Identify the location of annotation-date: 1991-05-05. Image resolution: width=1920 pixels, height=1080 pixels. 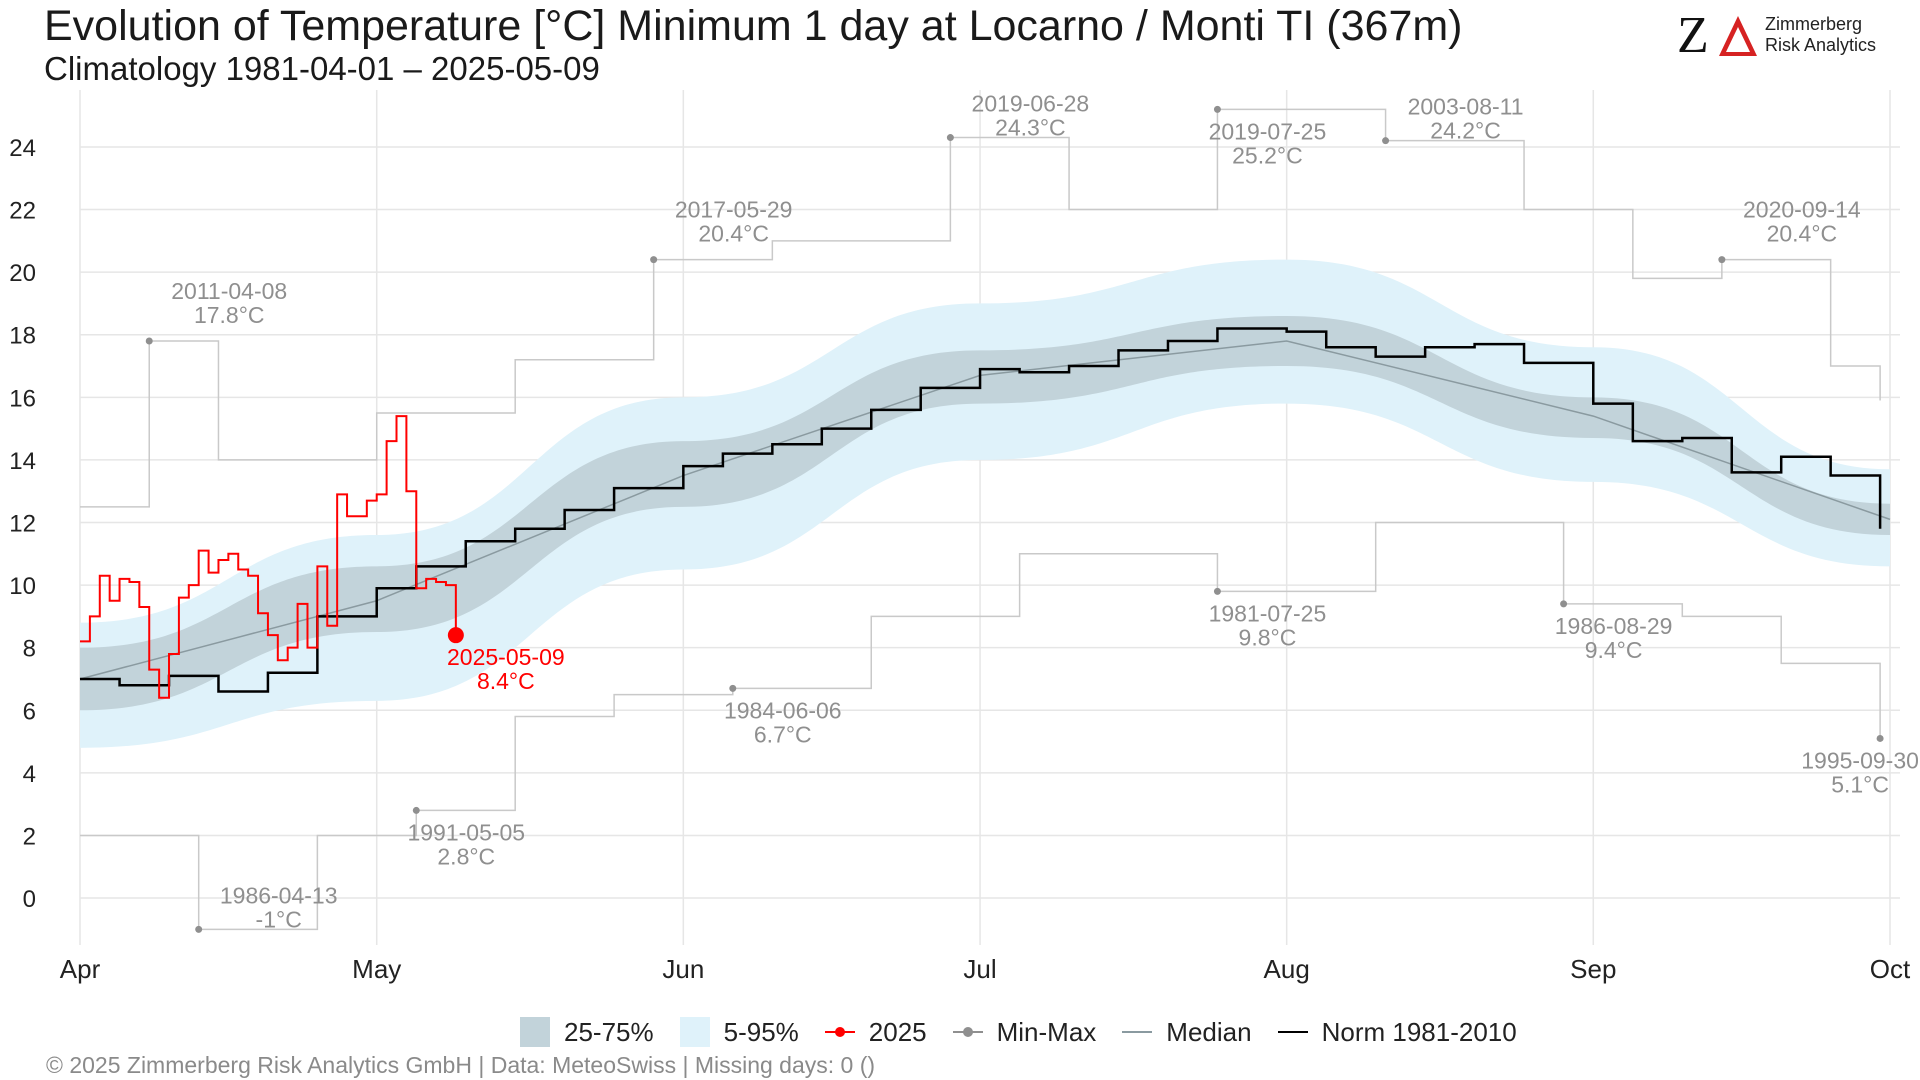
(466, 832).